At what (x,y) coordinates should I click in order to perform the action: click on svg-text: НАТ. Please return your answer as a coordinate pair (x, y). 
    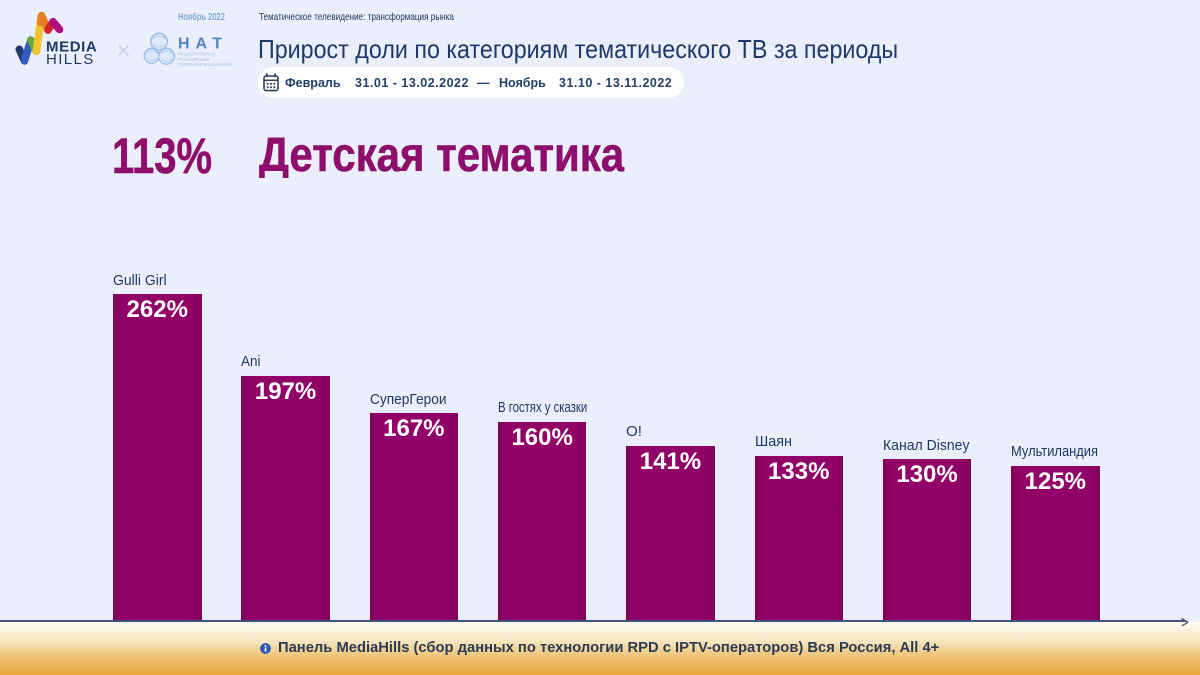
    Looking at the image, I should click on (203, 44).